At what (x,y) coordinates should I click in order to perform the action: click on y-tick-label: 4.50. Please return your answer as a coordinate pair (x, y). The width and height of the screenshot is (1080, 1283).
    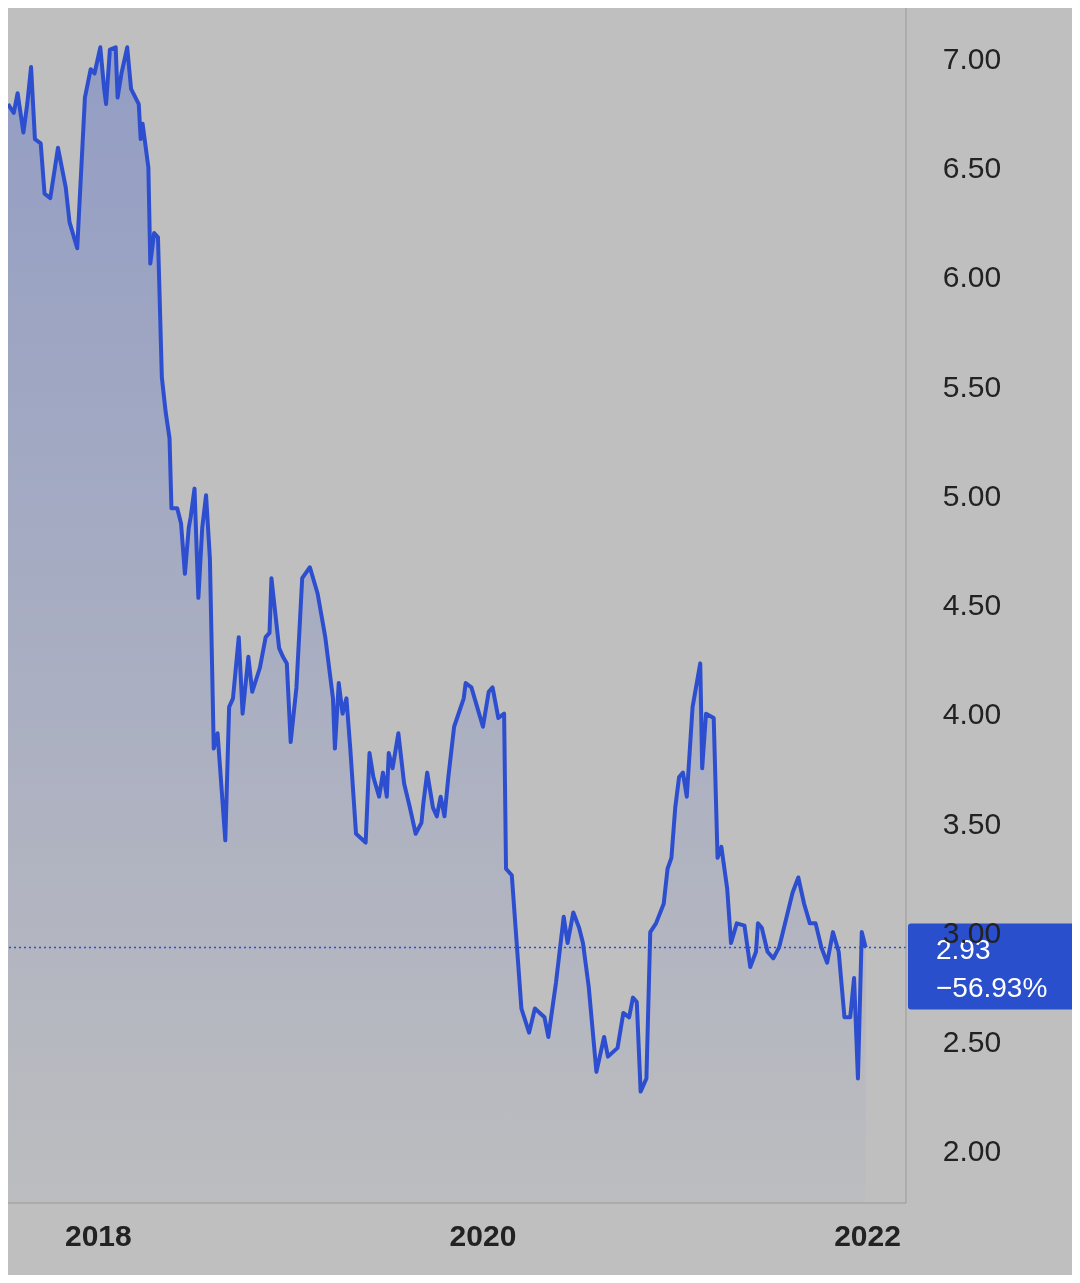
    Looking at the image, I should click on (972, 605).